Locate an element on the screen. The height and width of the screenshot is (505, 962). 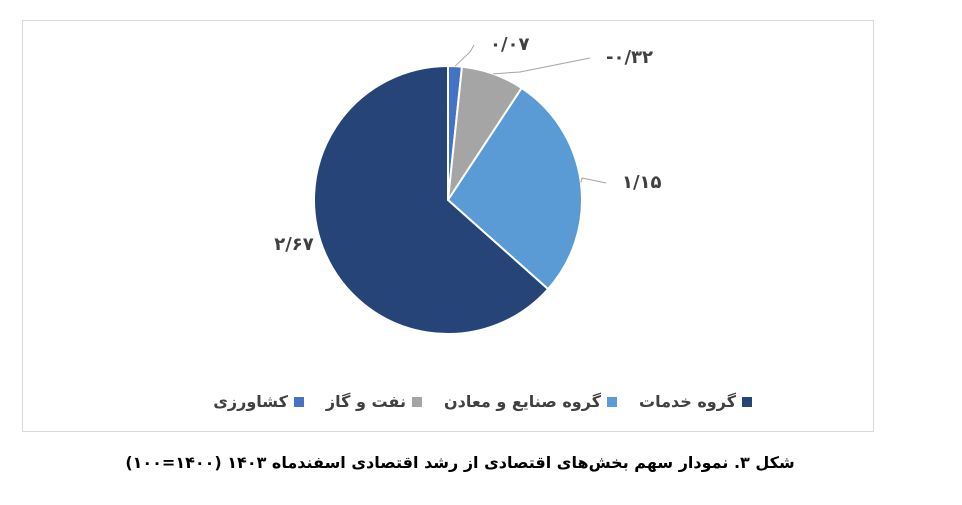
pie-slice is located at coordinates (431, 199).